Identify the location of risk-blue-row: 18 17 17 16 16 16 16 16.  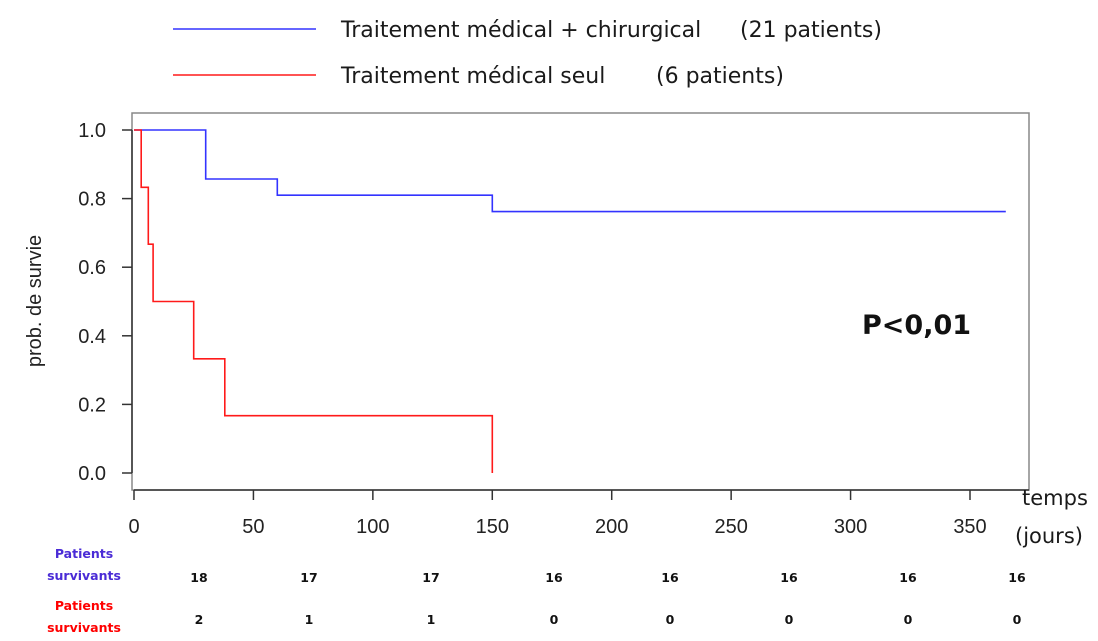
(608, 577).